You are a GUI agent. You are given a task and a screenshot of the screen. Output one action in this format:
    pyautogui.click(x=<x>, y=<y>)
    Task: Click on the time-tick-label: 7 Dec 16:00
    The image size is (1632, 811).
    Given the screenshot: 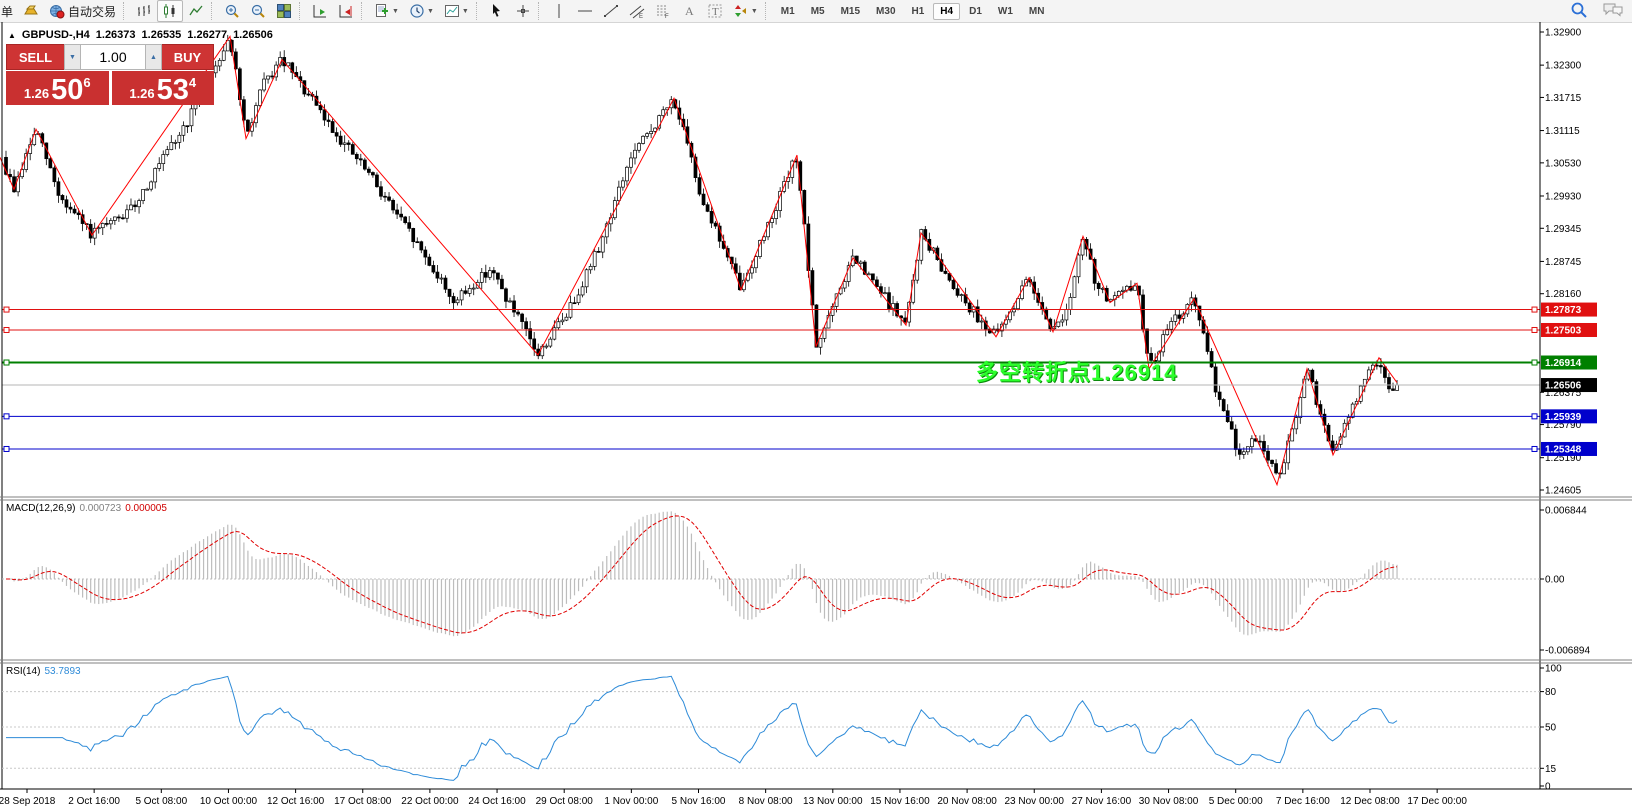 What is the action you would take?
    pyautogui.click(x=1303, y=801)
    